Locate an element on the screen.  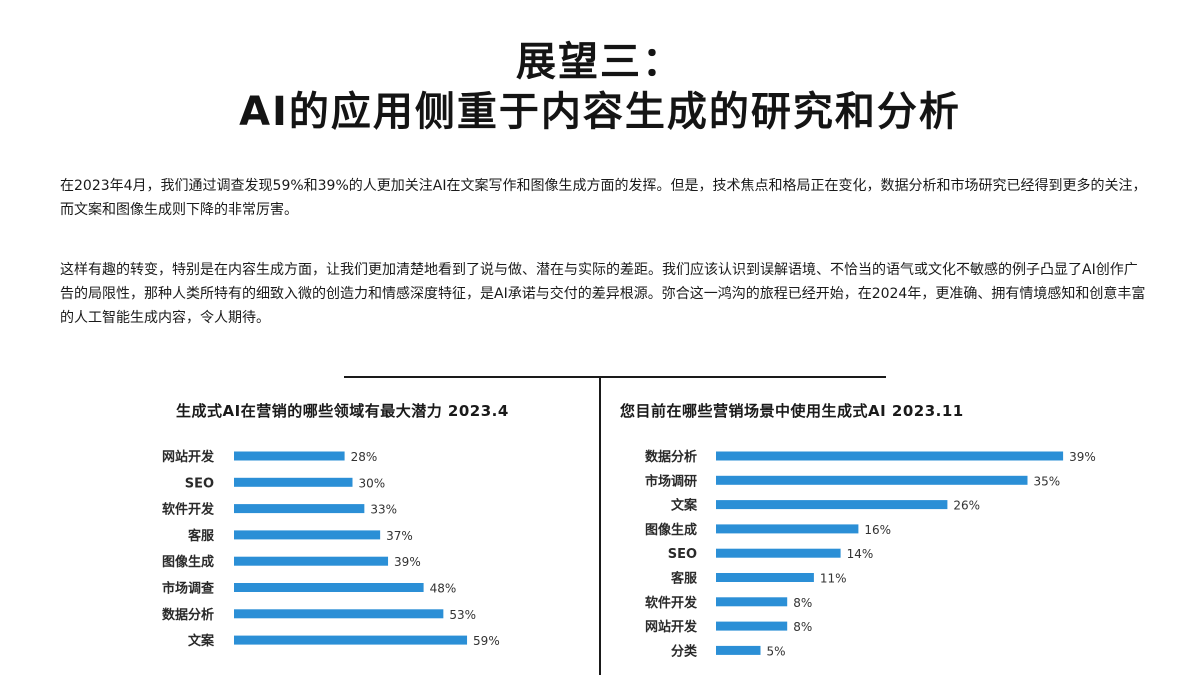
value-label: 5% is located at coordinates (776, 651).